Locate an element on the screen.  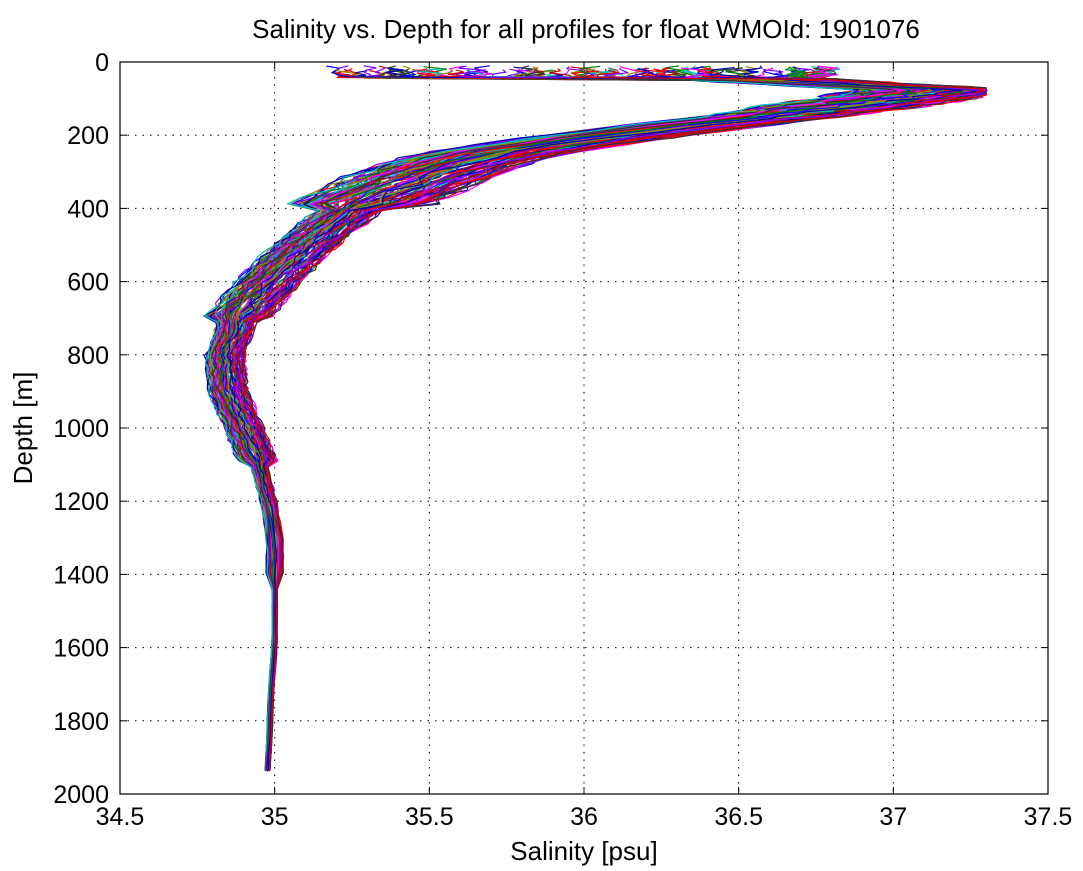
y-tick-label: 0 is located at coordinates (102, 63).